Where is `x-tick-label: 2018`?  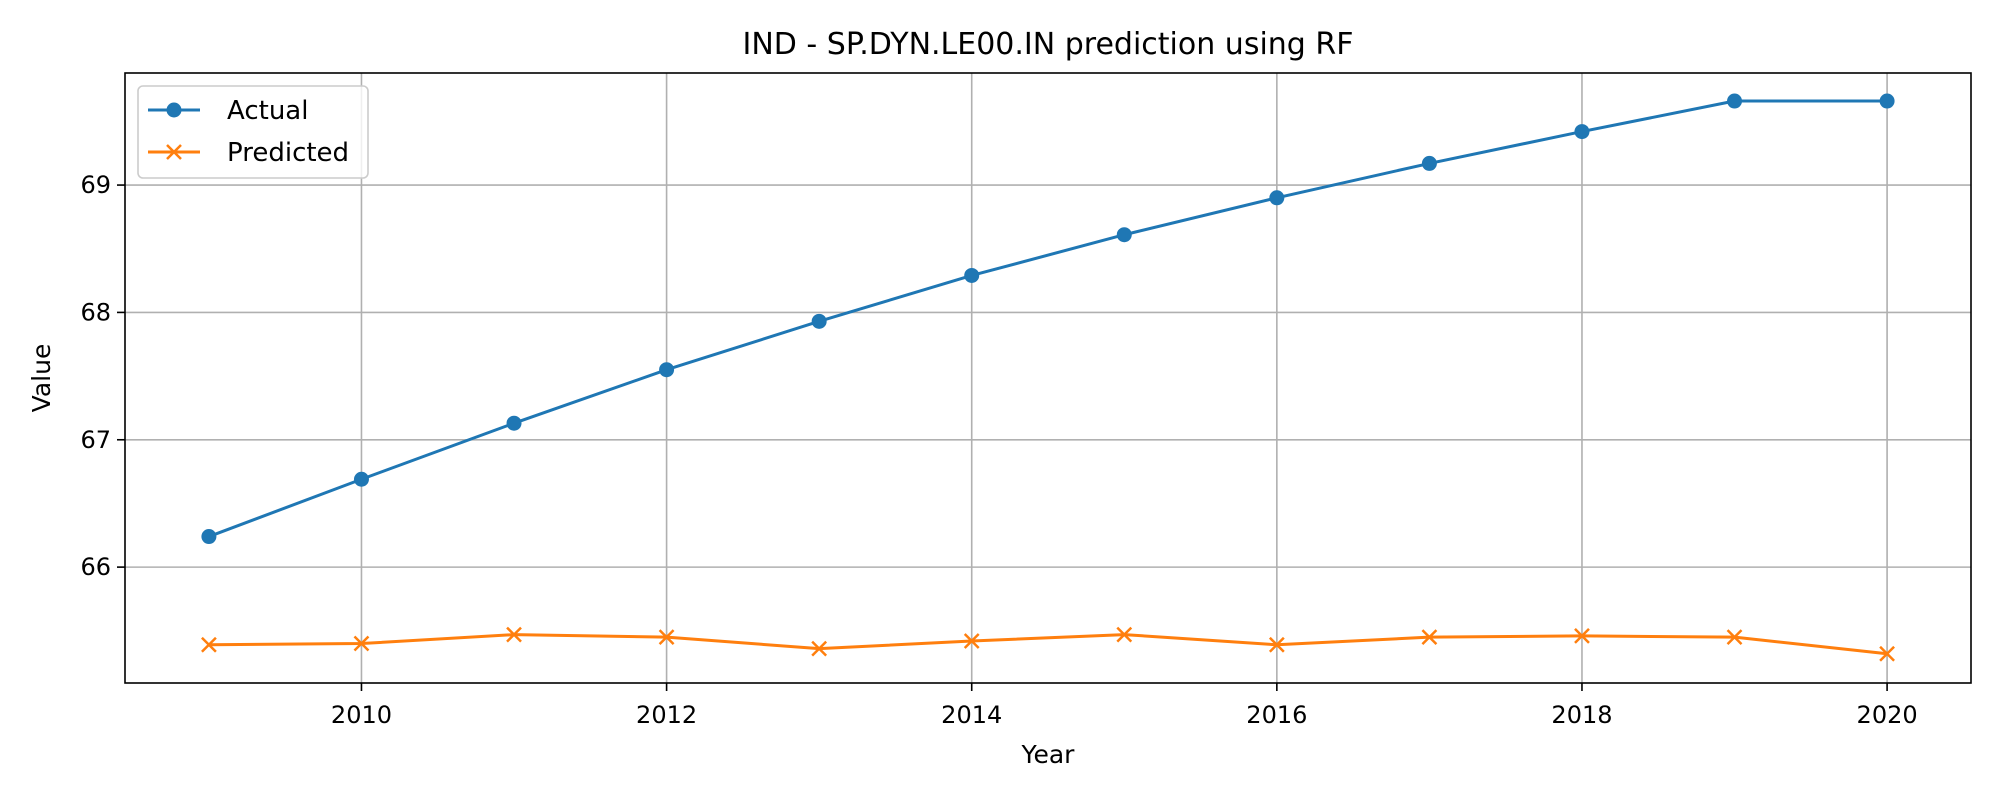
x-tick-label: 2018 is located at coordinates (1581, 715).